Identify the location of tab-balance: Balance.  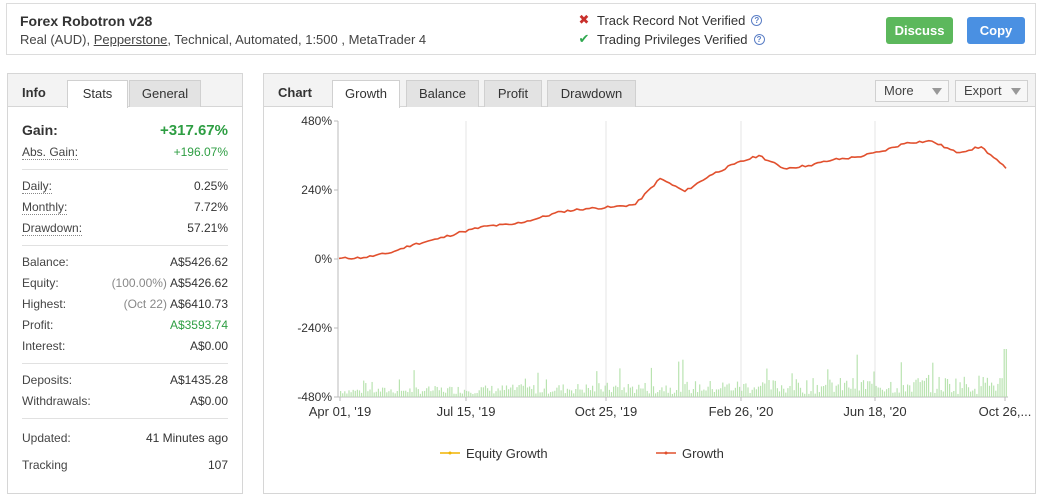
(442, 93).